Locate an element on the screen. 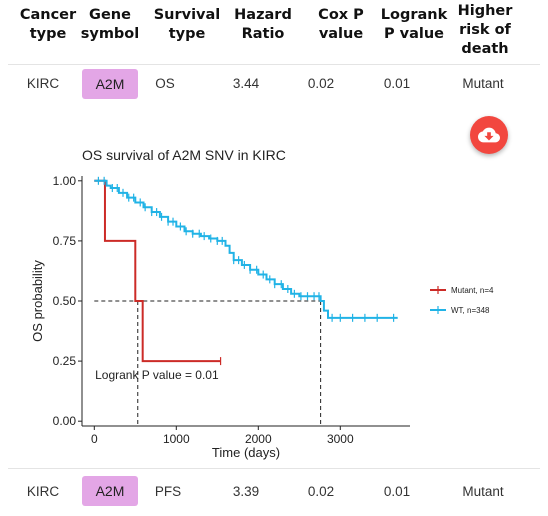 The width and height of the screenshot is (548, 516). cloud-download-icon is located at coordinates (489, 135).